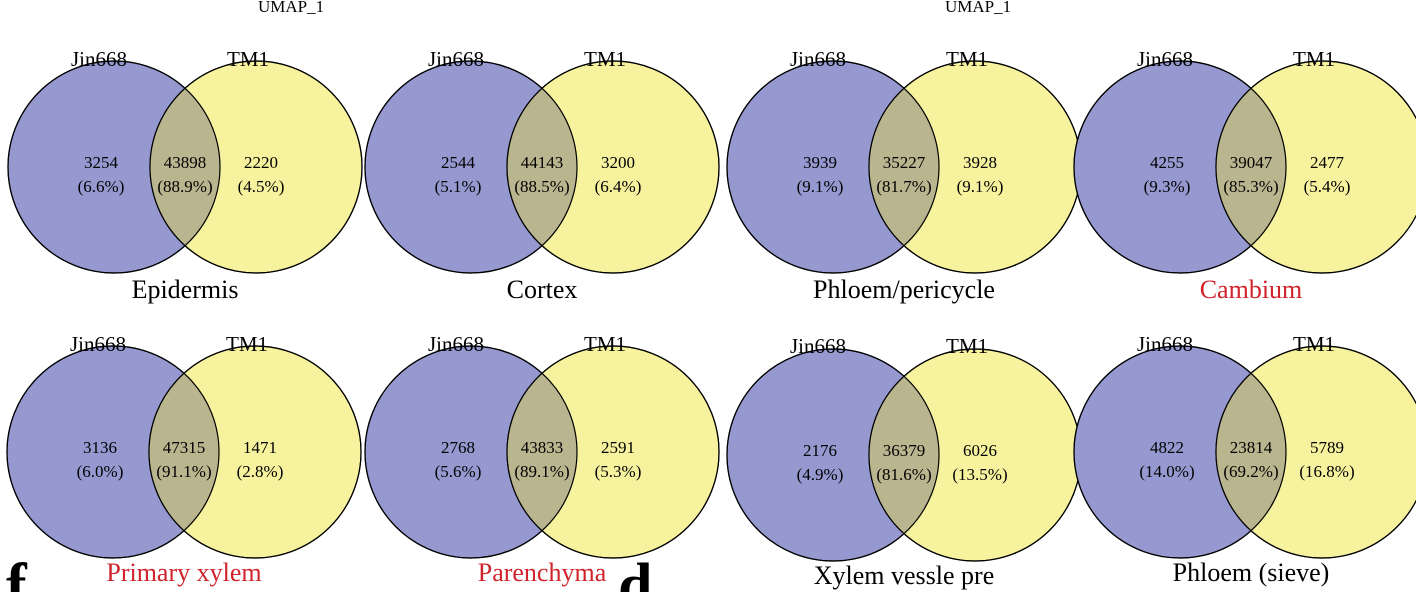  Describe the element at coordinates (261, 162) in the screenshot. I see `right-count: 2220` at that location.